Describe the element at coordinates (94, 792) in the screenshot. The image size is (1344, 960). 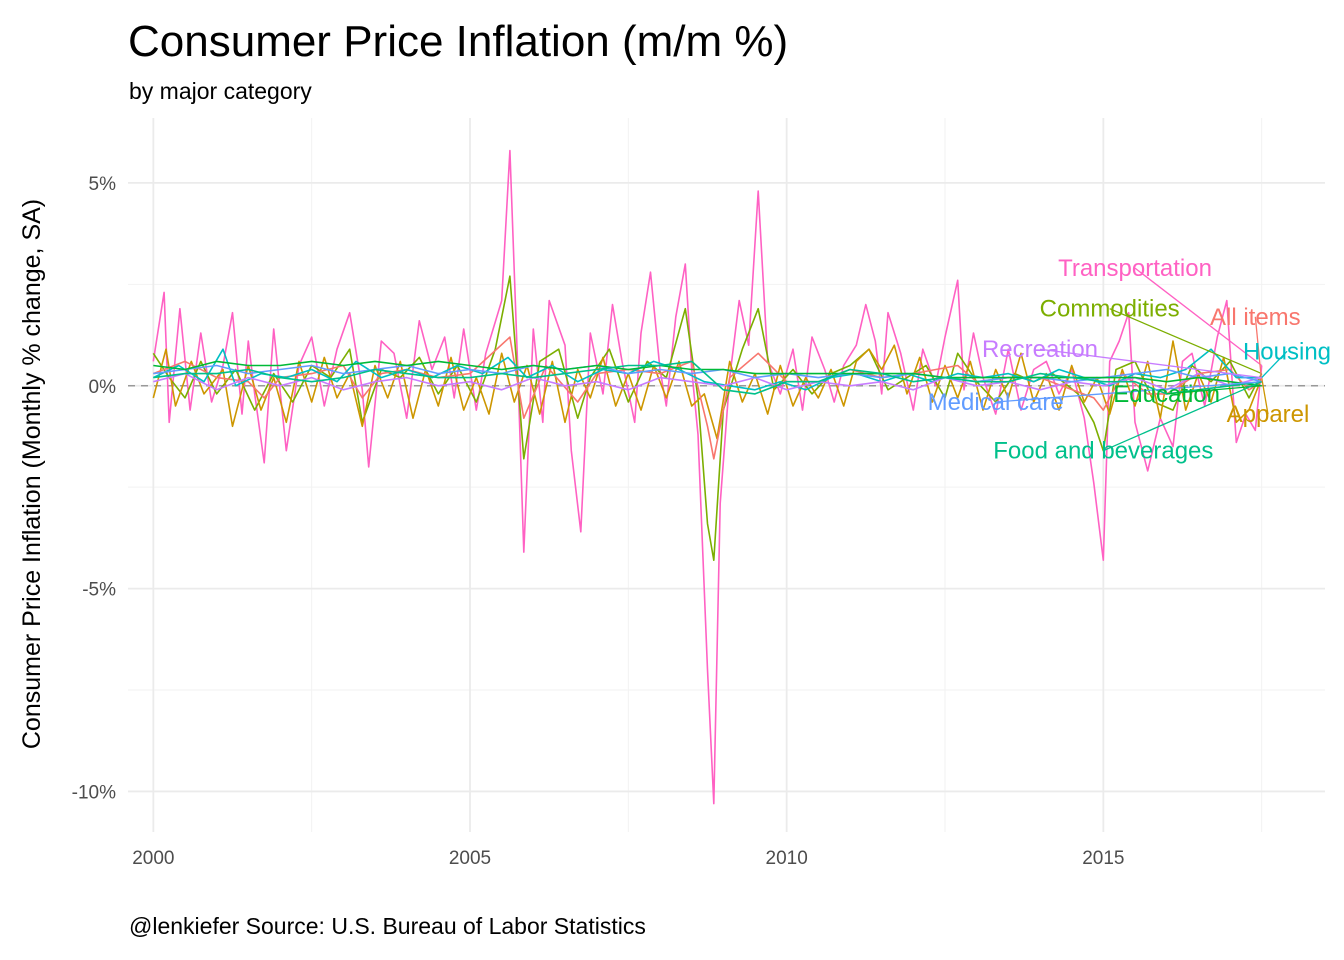
I see `y-tick-label: -10%` at that location.